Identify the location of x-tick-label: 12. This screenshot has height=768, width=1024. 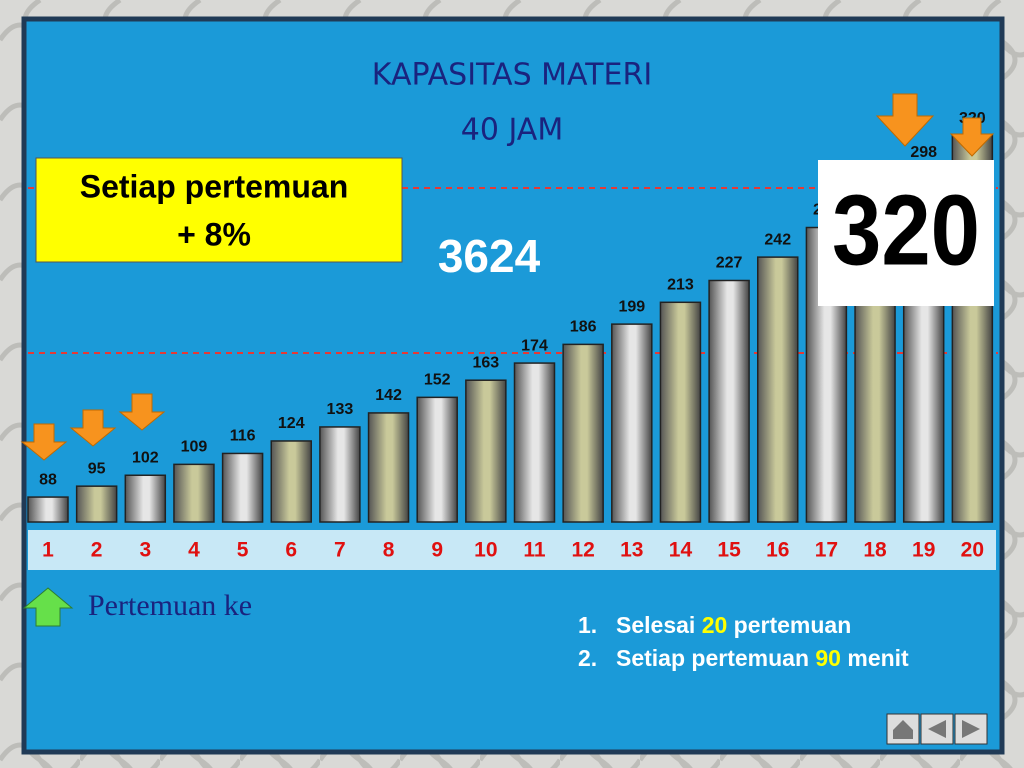
(582, 550).